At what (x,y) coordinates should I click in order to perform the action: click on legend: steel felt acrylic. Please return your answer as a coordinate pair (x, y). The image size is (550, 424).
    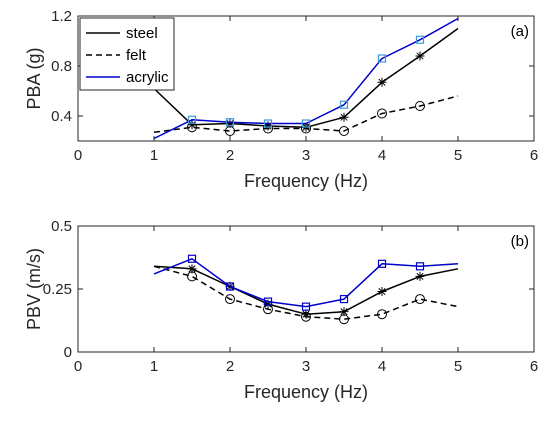
    Looking at the image, I should click on (127, 54).